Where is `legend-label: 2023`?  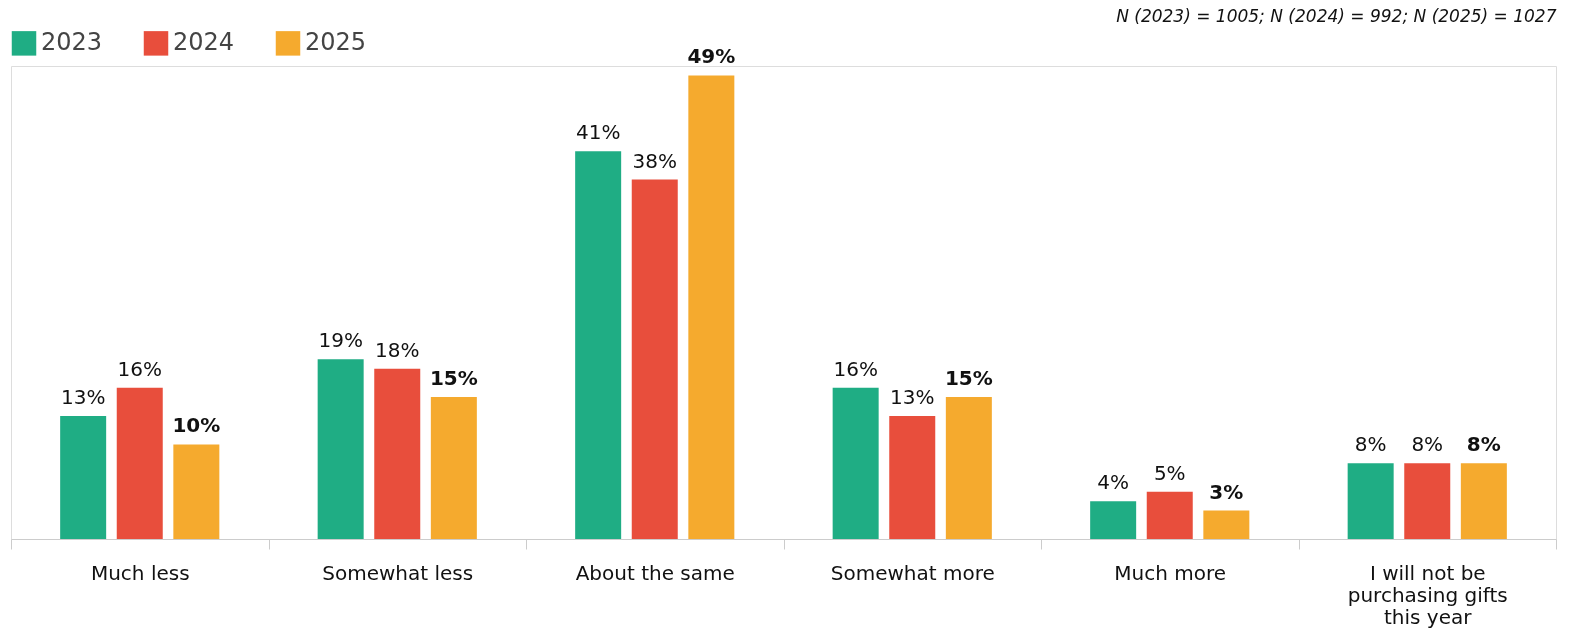
legend-label: 2023 is located at coordinates (72, 42).